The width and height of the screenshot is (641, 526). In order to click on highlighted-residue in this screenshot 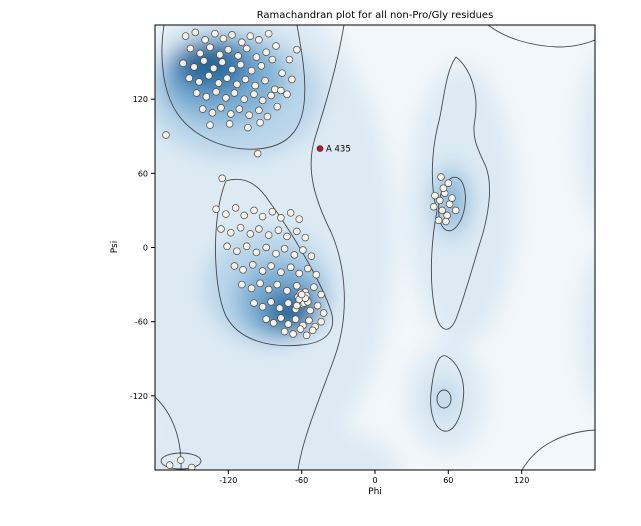, I will do `click(320, 148)`.